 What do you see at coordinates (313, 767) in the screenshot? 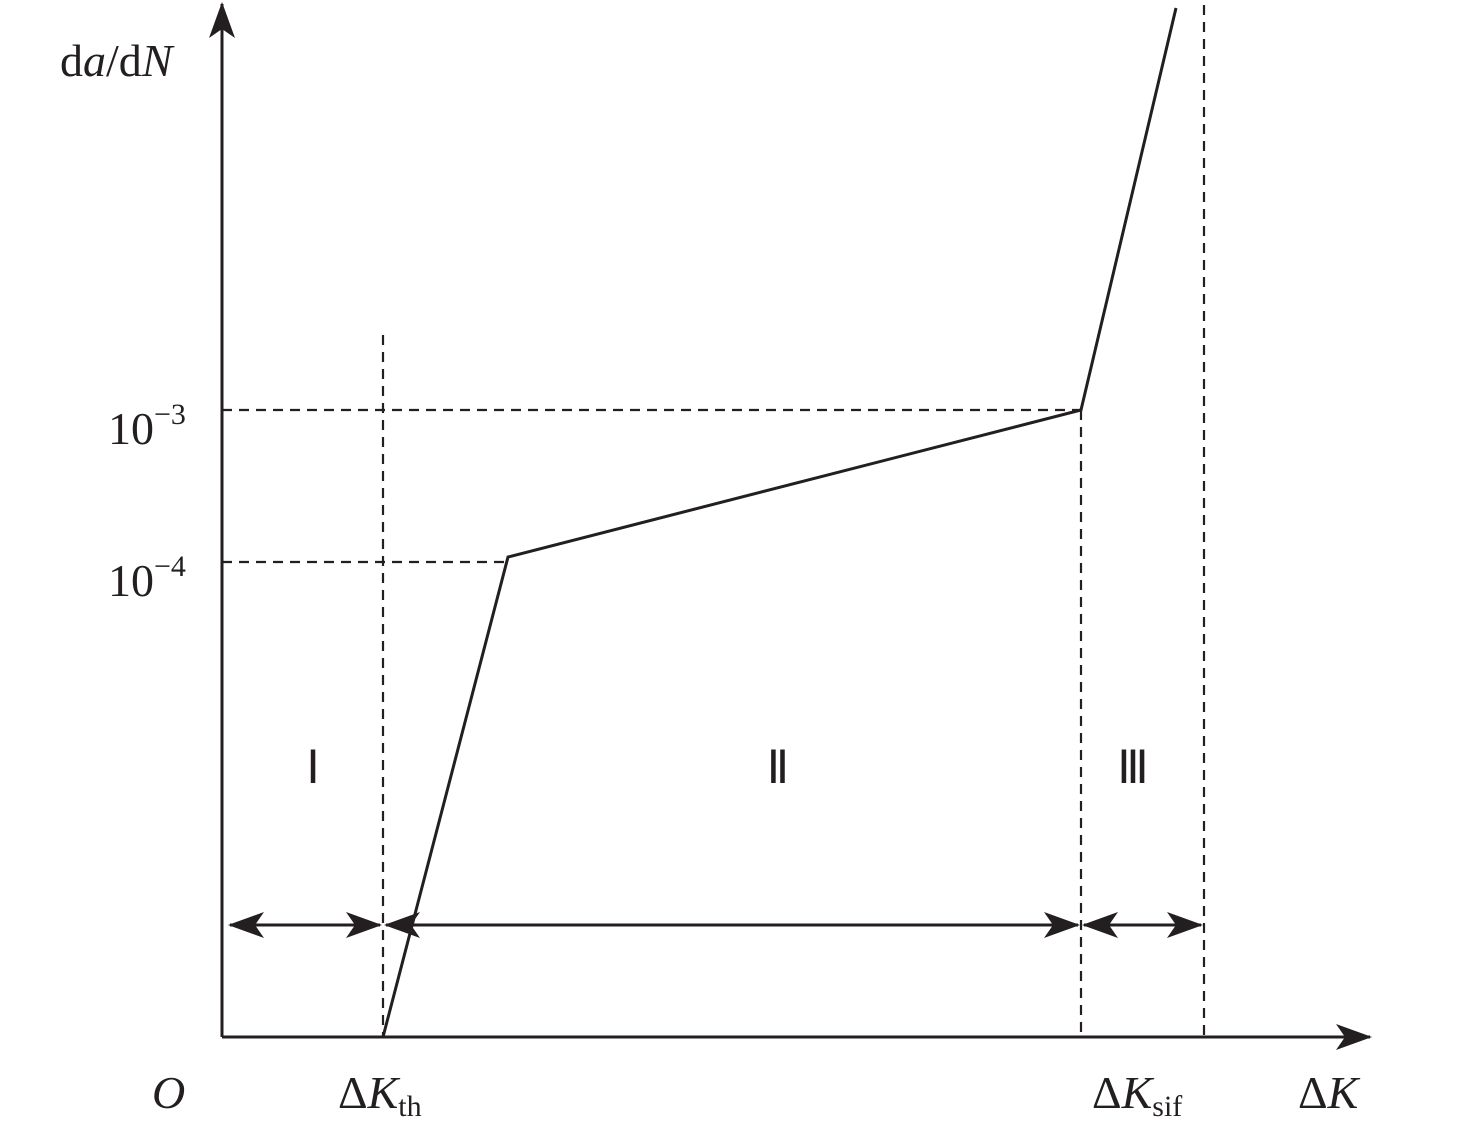
I see `region-label: Ⅰ` at bounding box center [313, 767].